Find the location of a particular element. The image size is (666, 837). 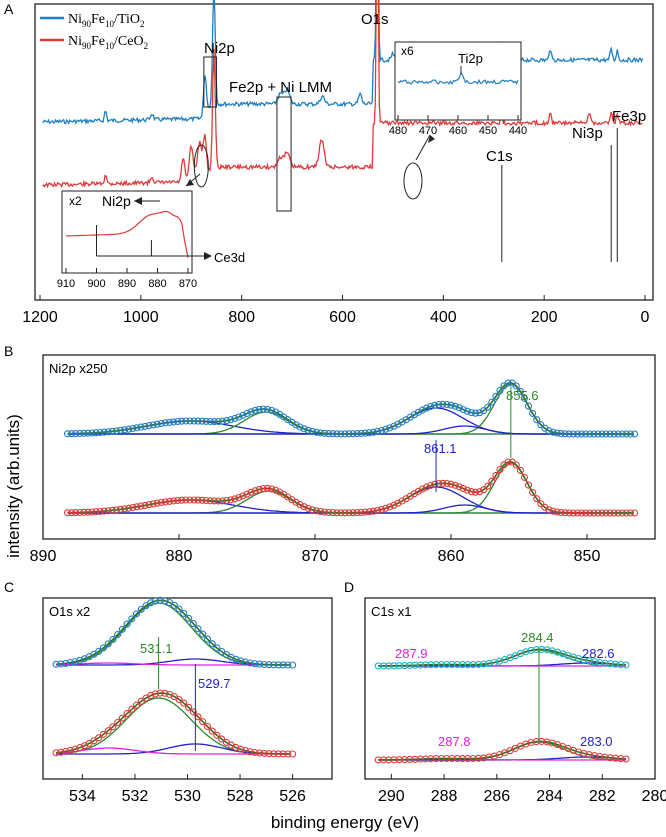

x-tick-label: 440 is located at coordinates (518, 131).